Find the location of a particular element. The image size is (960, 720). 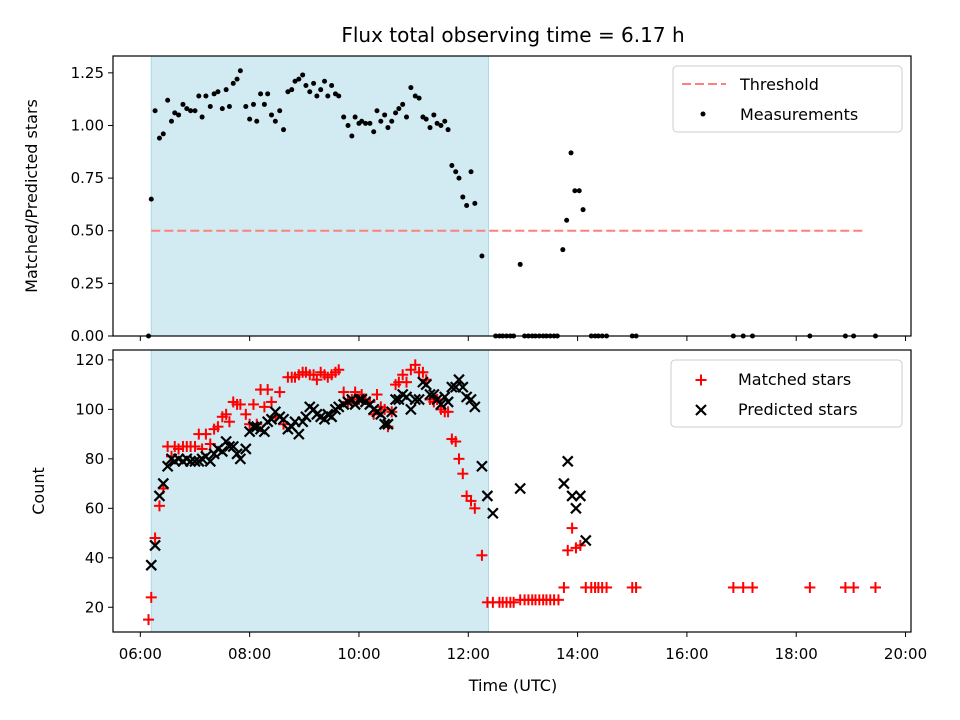

legend-matched-label: Matched stars is located at coordinates (794, 379).